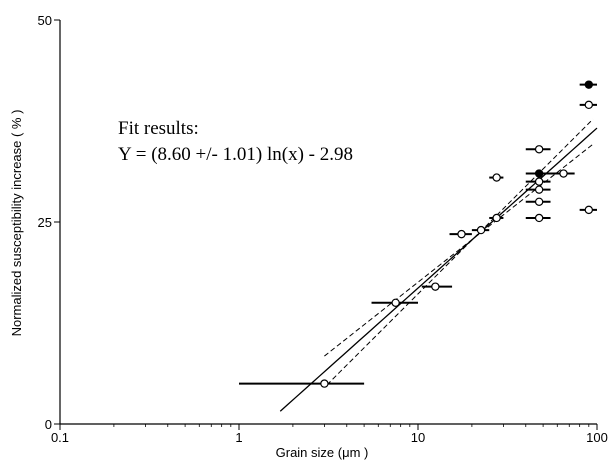 The height and width of the screenshot is (461, 611). Describe the element at coordinates (45, 222) in the screenshot. I see `y-tick-label: 25` at that location.